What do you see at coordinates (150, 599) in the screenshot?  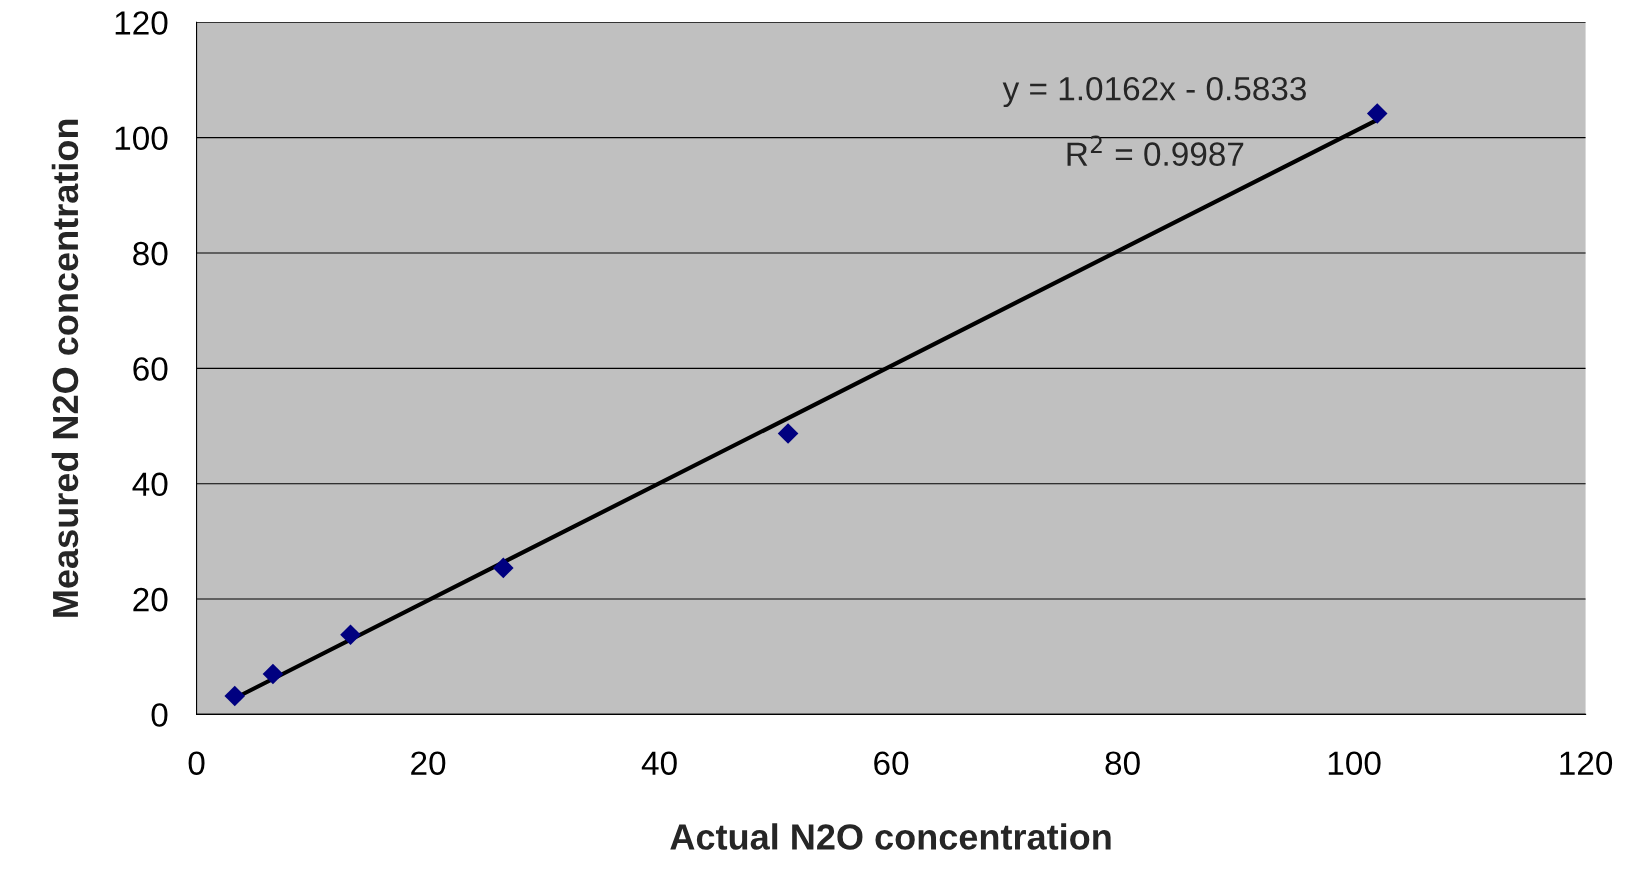 I see `y-tick-label: 20` at bounding box center [150, 599].